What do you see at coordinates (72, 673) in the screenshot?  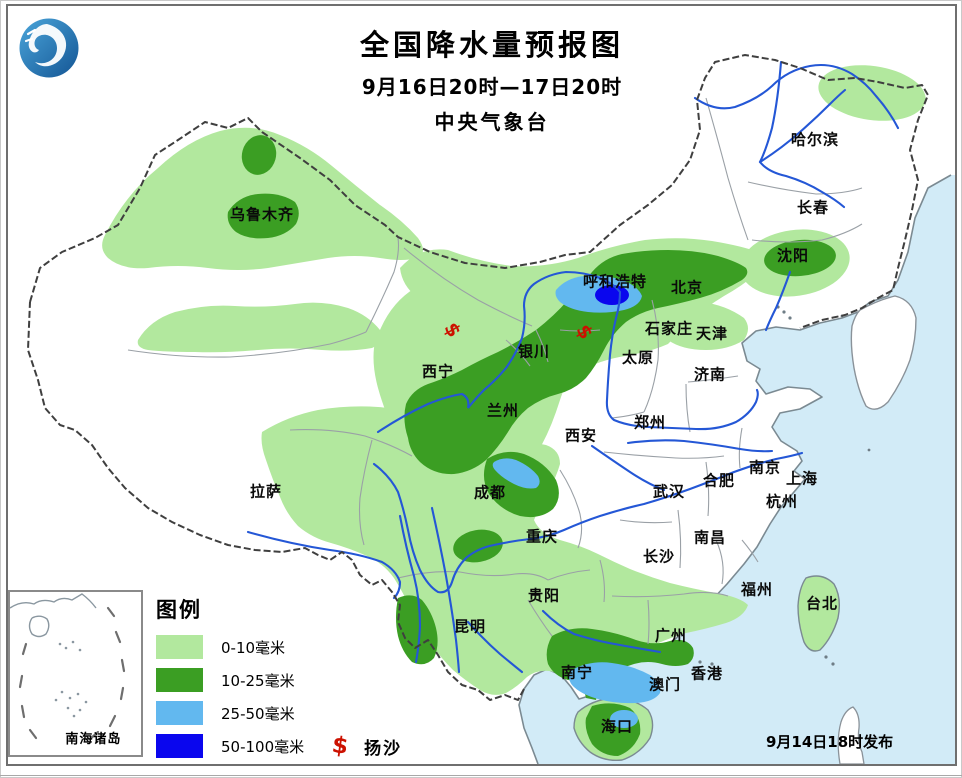 I see `nine-dash-line` at bounding box center [72, 673].